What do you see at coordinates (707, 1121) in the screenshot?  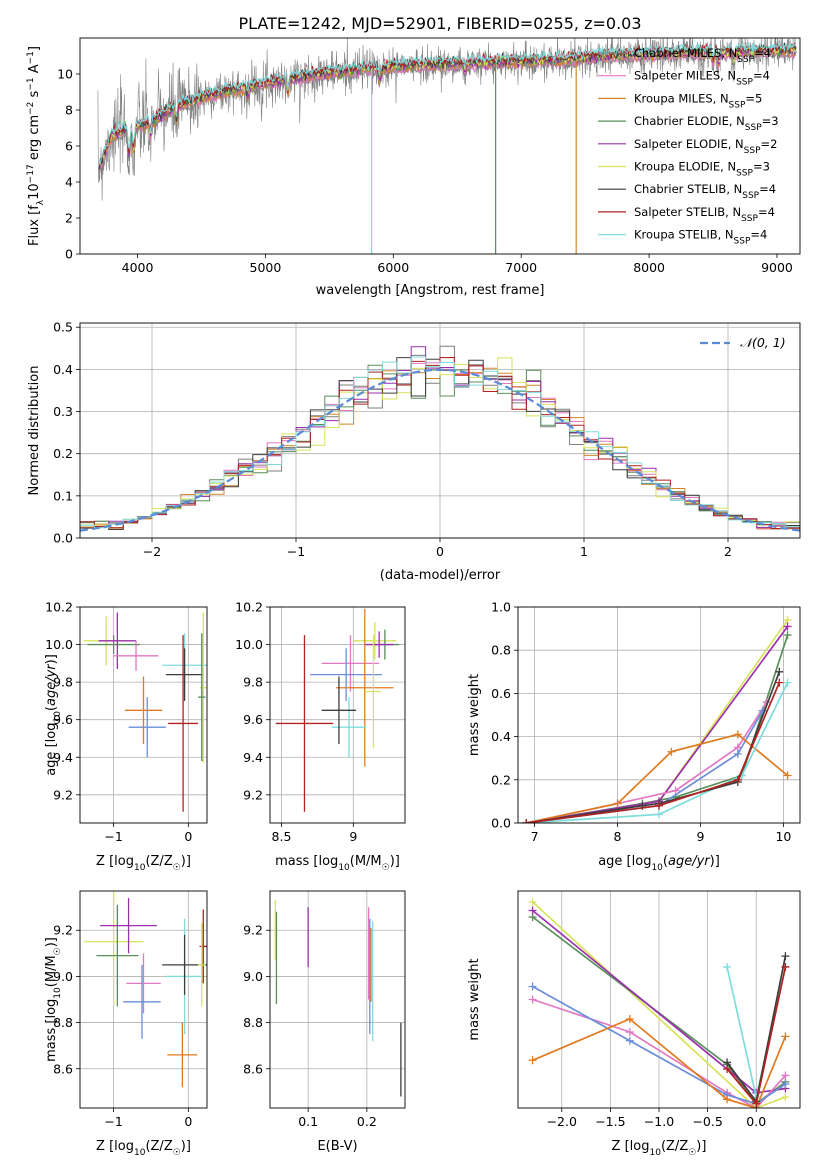 I see `mass-weight-vs-Z-xtick-label-3: −0.5` at bounding box center [707, 1121].